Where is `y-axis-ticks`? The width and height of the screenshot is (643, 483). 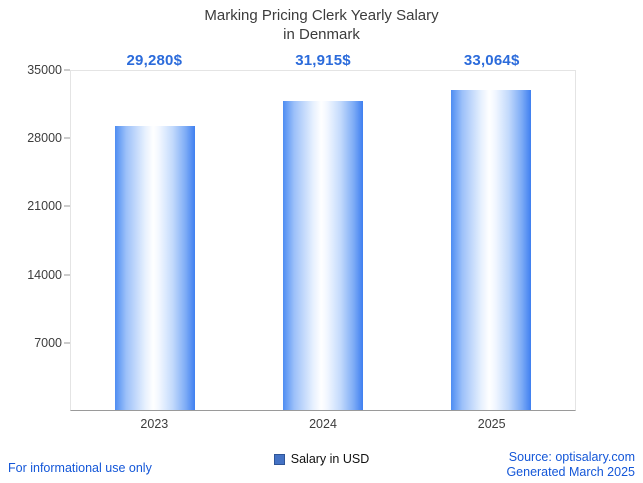
y-axis-ticks is located at coordinates (67, 240).